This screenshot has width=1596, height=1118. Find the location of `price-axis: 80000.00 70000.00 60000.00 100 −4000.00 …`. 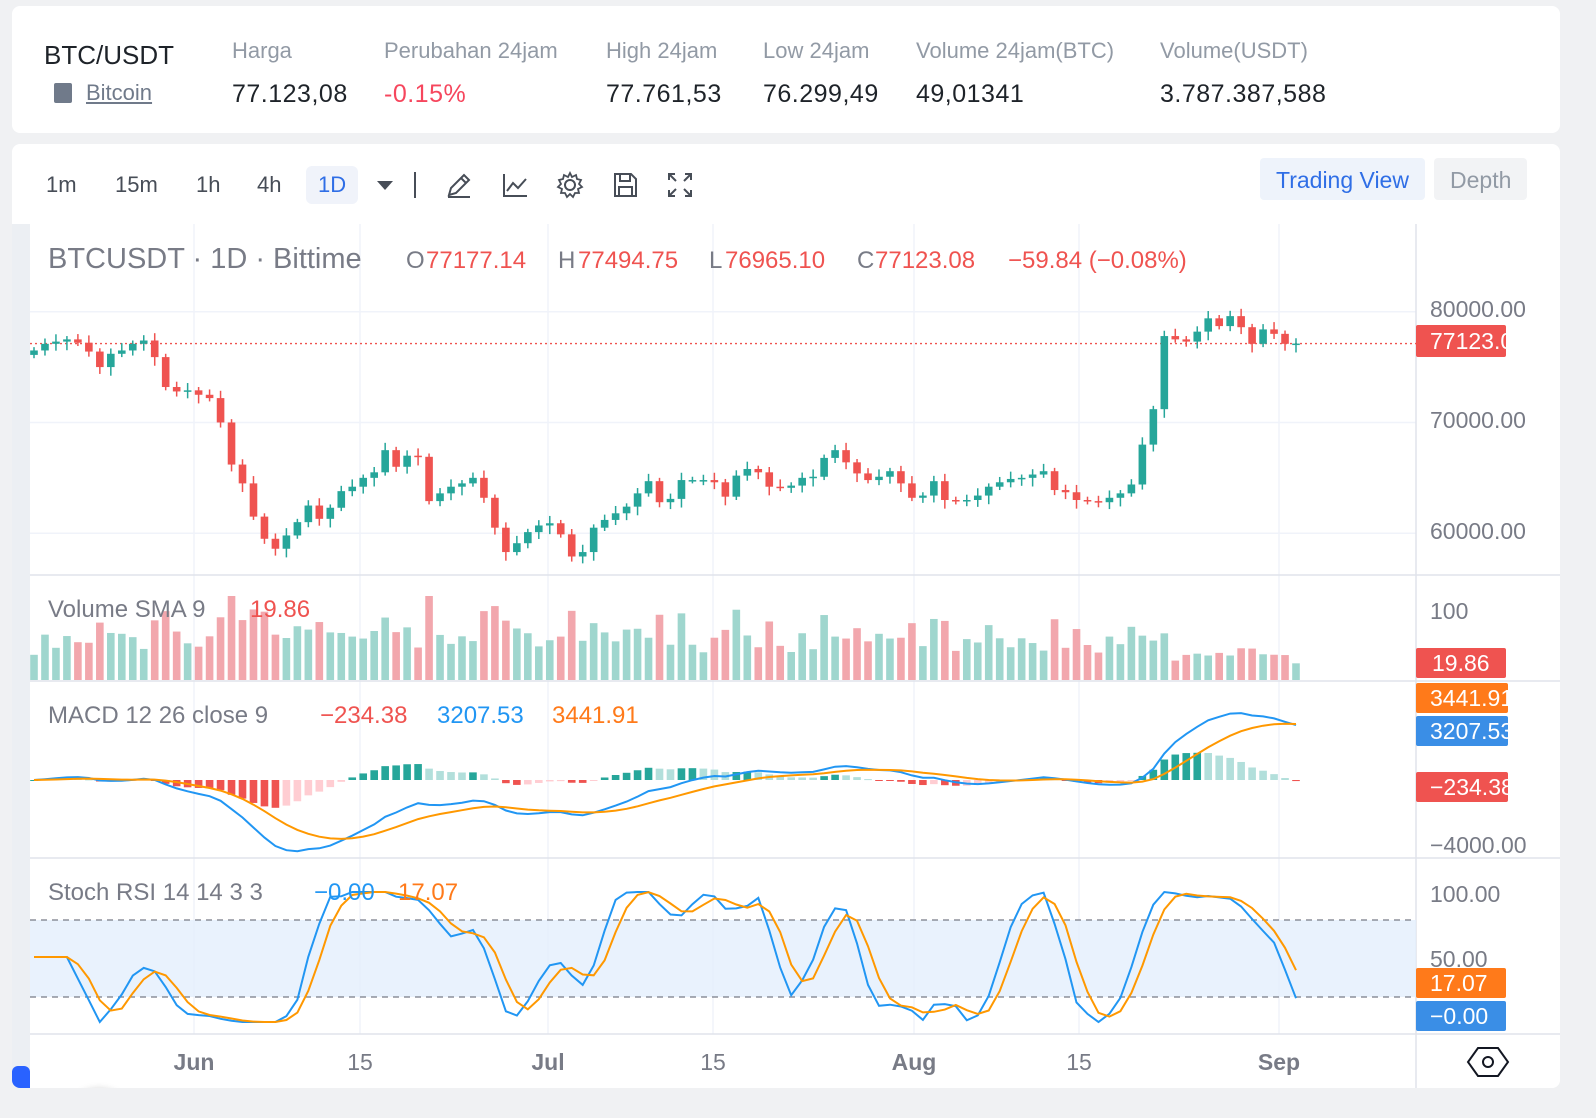

price-axis: 80000.00 70000.00 60000.00 100 −4000.00 … is located at coordinates (1478, 634).